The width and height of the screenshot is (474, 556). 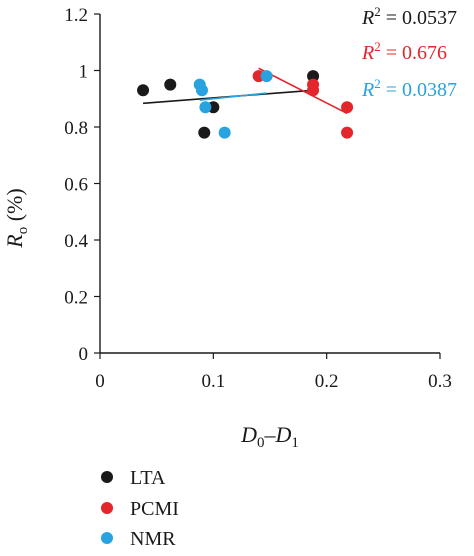 I want to click on r2-label-pcmi: R2 = 0.676, so click(x=404, y=51).